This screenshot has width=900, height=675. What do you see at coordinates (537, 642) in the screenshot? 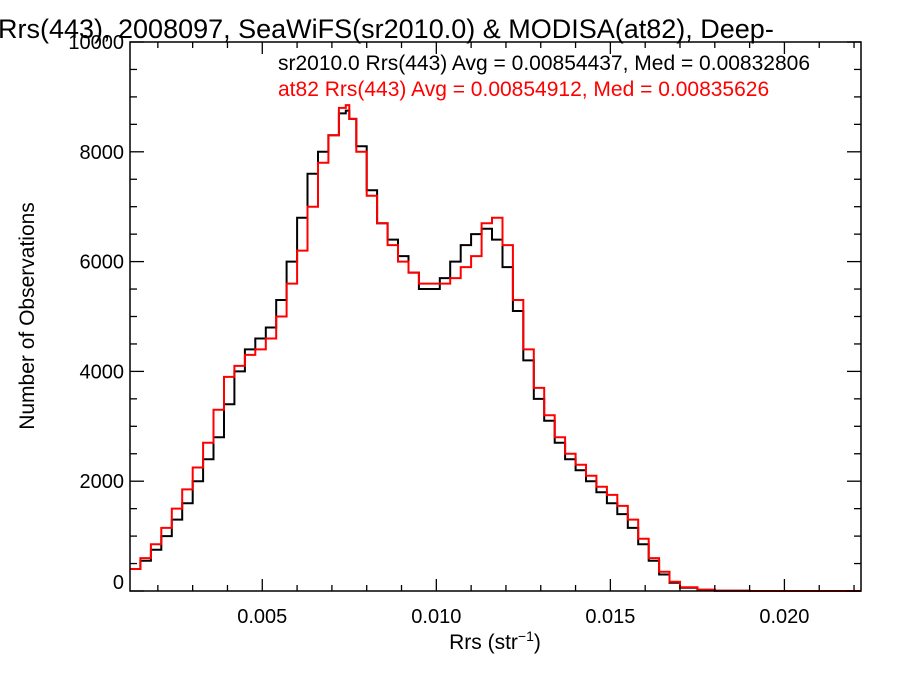
I see `x-axis-title-close: )` at bounding box center [537, 642].